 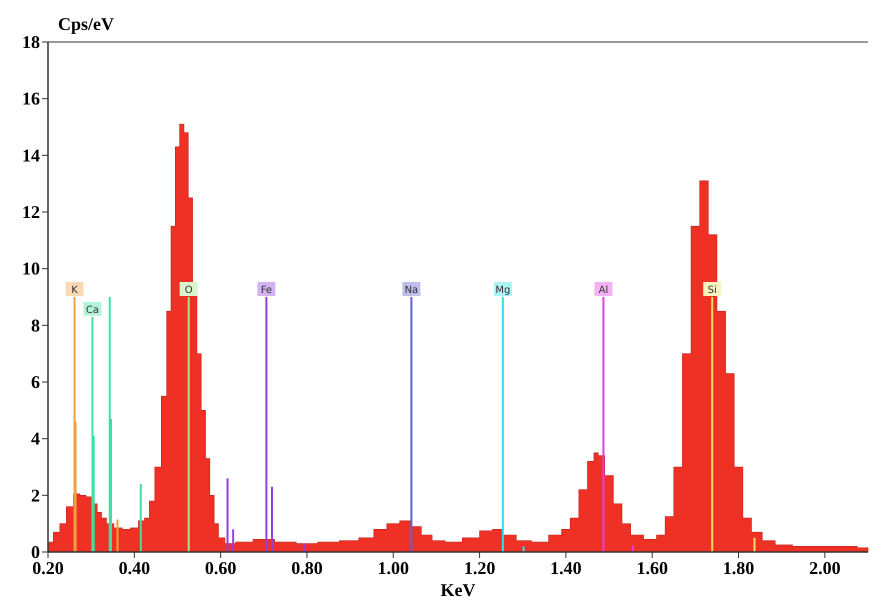 What do you see at coordinates (31, 212) in the screenshot?
I see `y-tick-label: 12` at bounding box center [31, 212].